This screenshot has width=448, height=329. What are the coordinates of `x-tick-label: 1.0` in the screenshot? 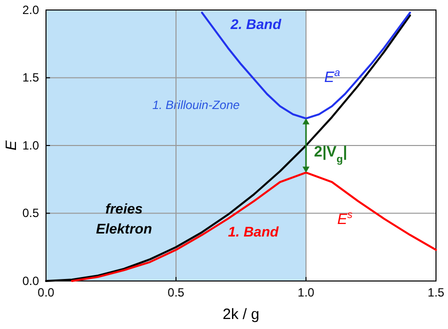 It's located at (306, 293).